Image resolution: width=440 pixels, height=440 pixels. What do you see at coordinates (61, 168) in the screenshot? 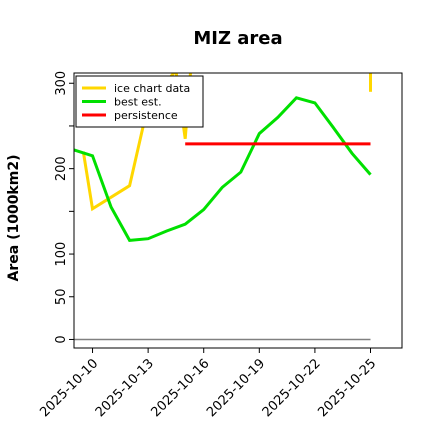
I see `y-tick-label: 200` at bounding box center [61, 168].